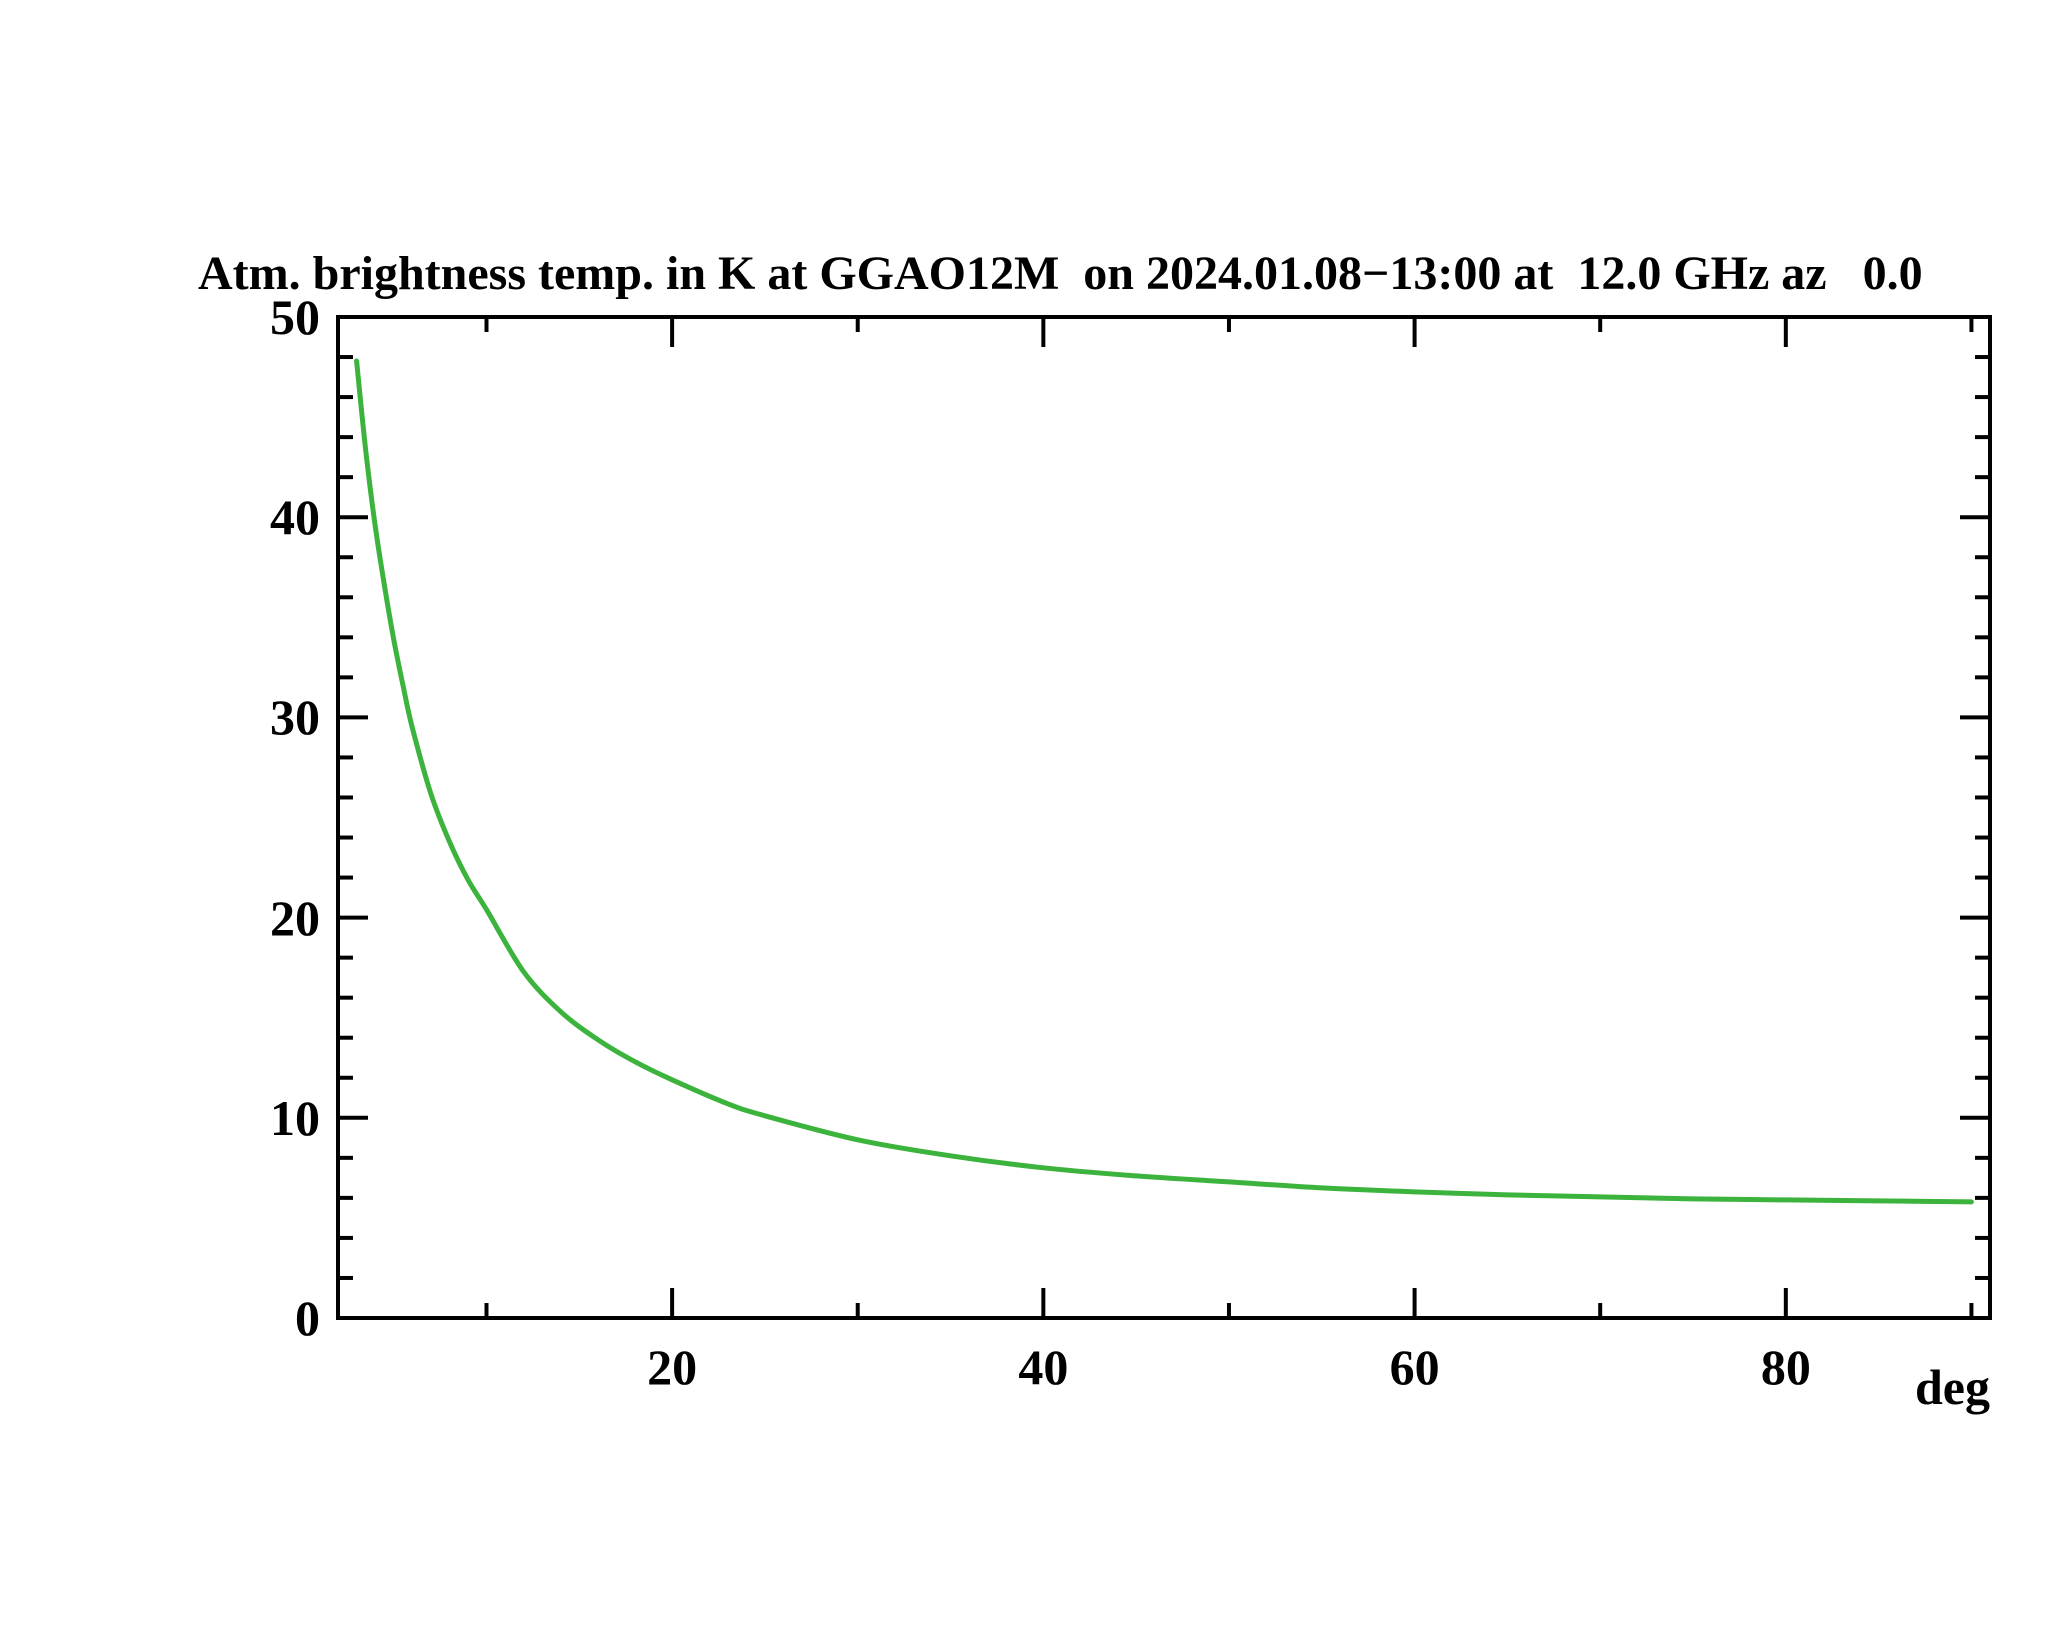 This screenshot has height=1635, width=2048. Describe the element at coordinates (1785, 1367) in the screenshot. I see `x-tick-label-80: 80` at that location.